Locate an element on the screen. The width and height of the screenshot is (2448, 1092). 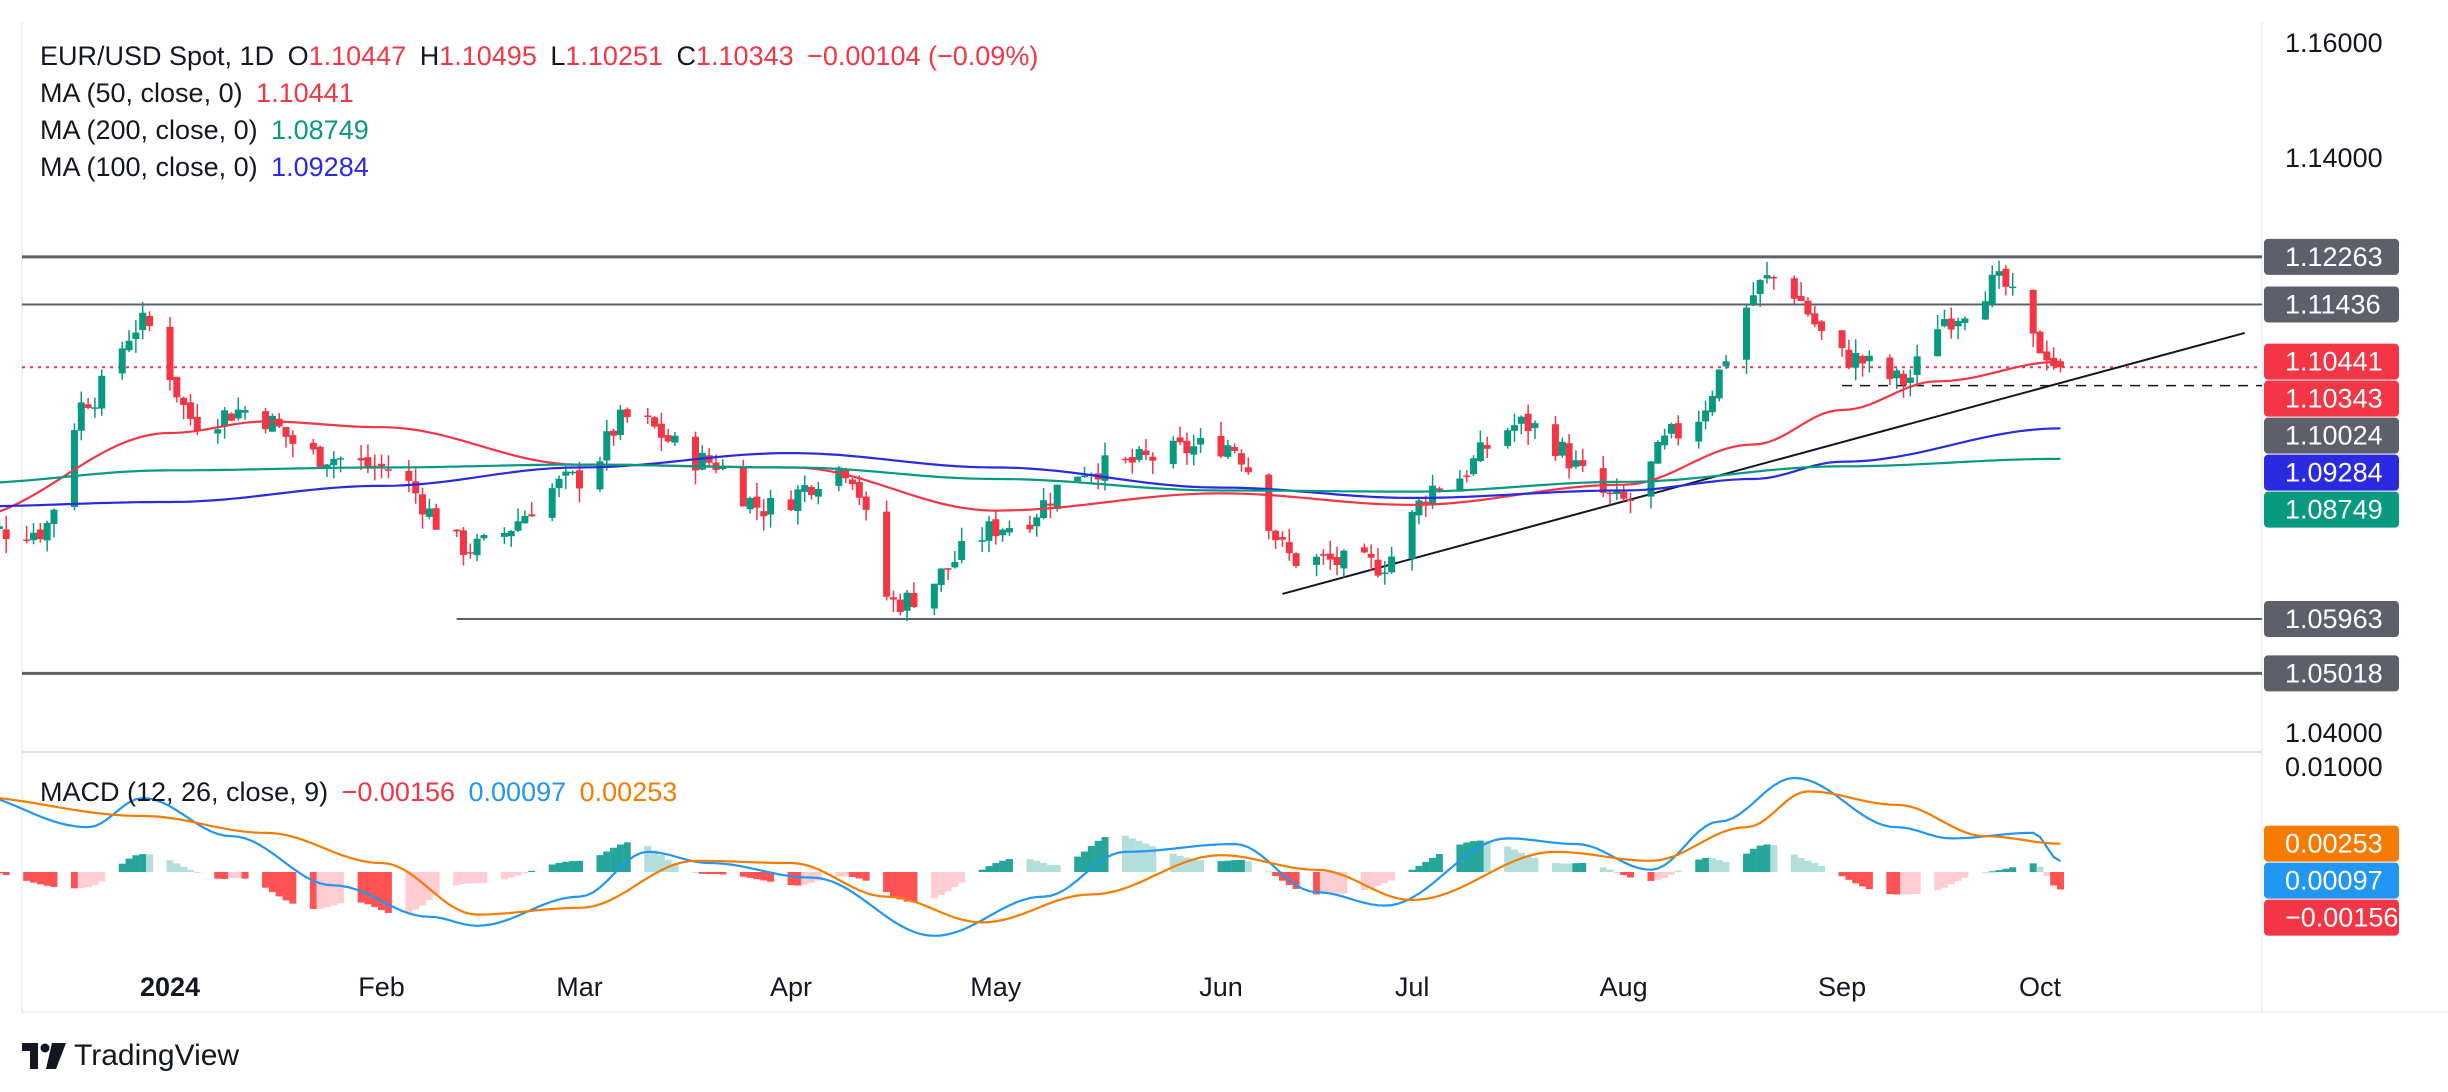
ma50-legend: MA (50, close, 0) 1.10441 is located at coordinates (200, 93).